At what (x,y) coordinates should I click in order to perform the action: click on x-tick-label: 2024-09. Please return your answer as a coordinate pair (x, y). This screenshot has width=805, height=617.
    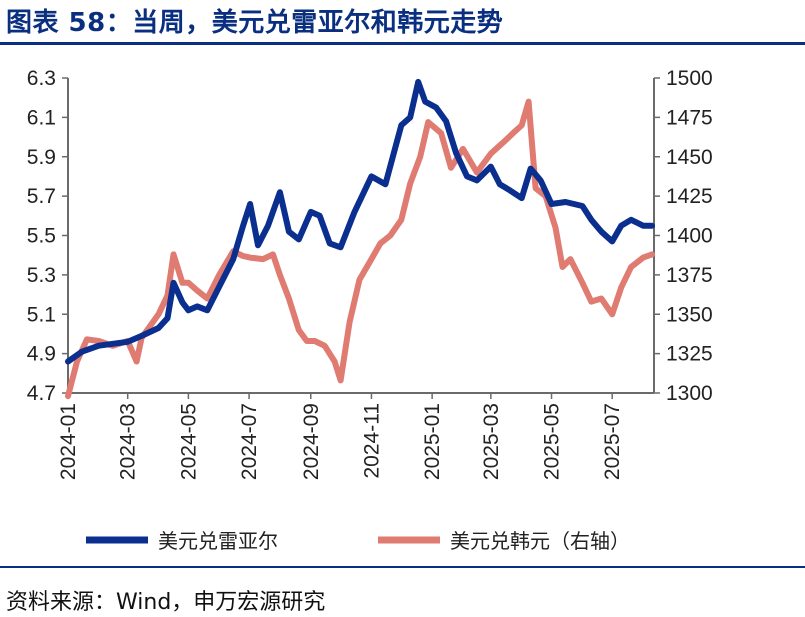
    Looking at the image, I should click on (311, 441).